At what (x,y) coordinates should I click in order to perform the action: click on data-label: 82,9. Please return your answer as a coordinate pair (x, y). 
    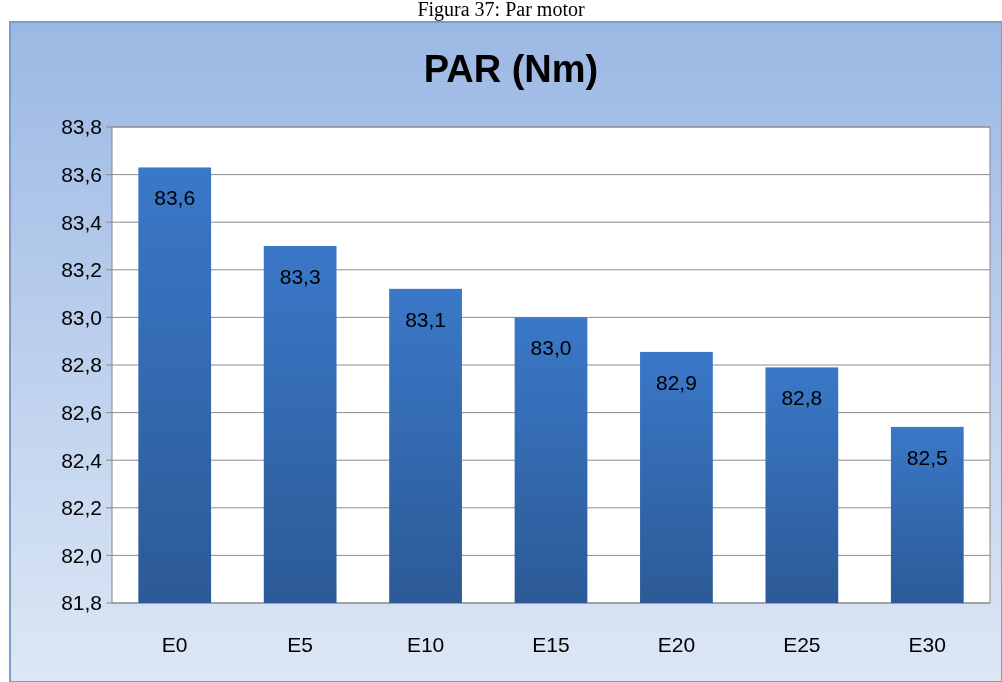
    Looking at the image, I should click on (676, 382).